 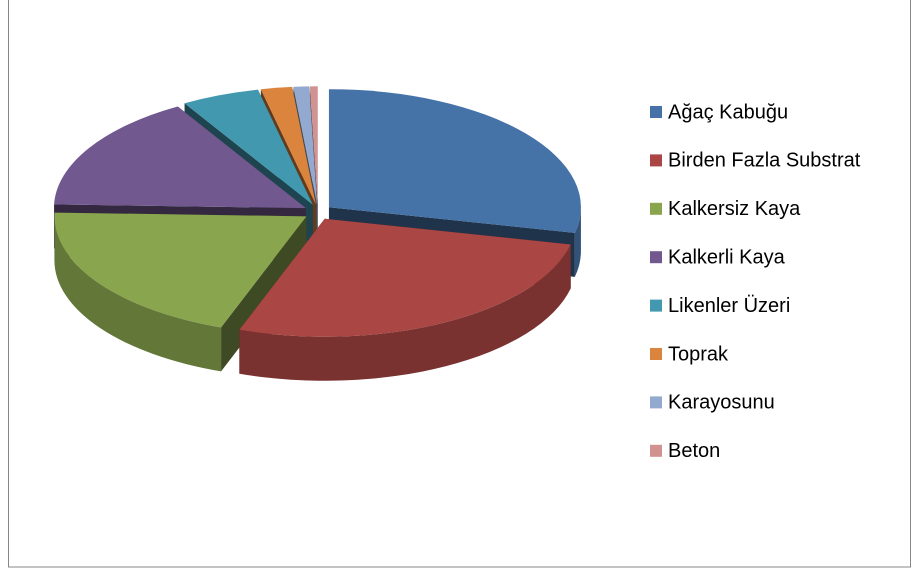 What do you see at coordinates (721, 403) in the screenshot?
I see `legend-label: Karayosunu` at bounding box center [721, 403].